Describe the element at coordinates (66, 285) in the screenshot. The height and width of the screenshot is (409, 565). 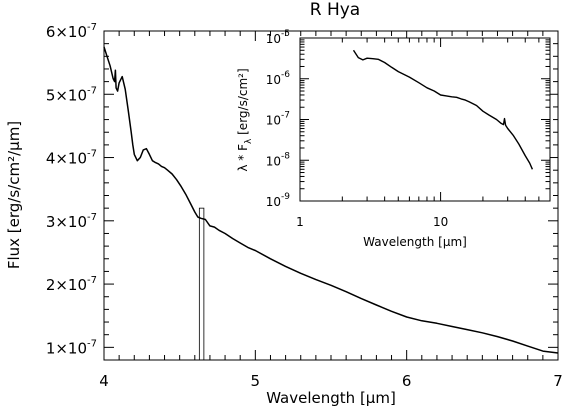
I see `main-y-tick-label-mantissa: 2×10` at that location.